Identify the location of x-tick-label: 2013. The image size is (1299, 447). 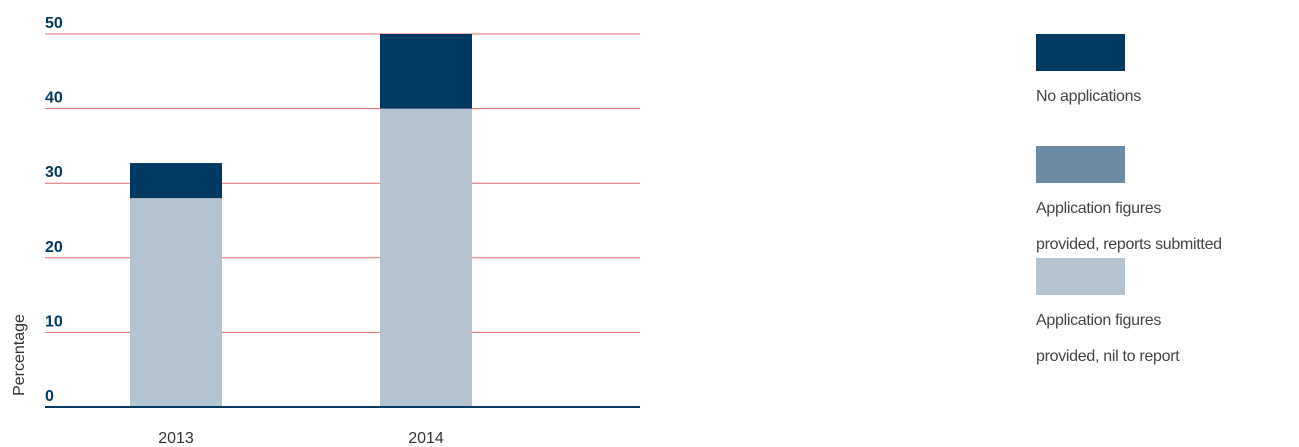
(176, 438).